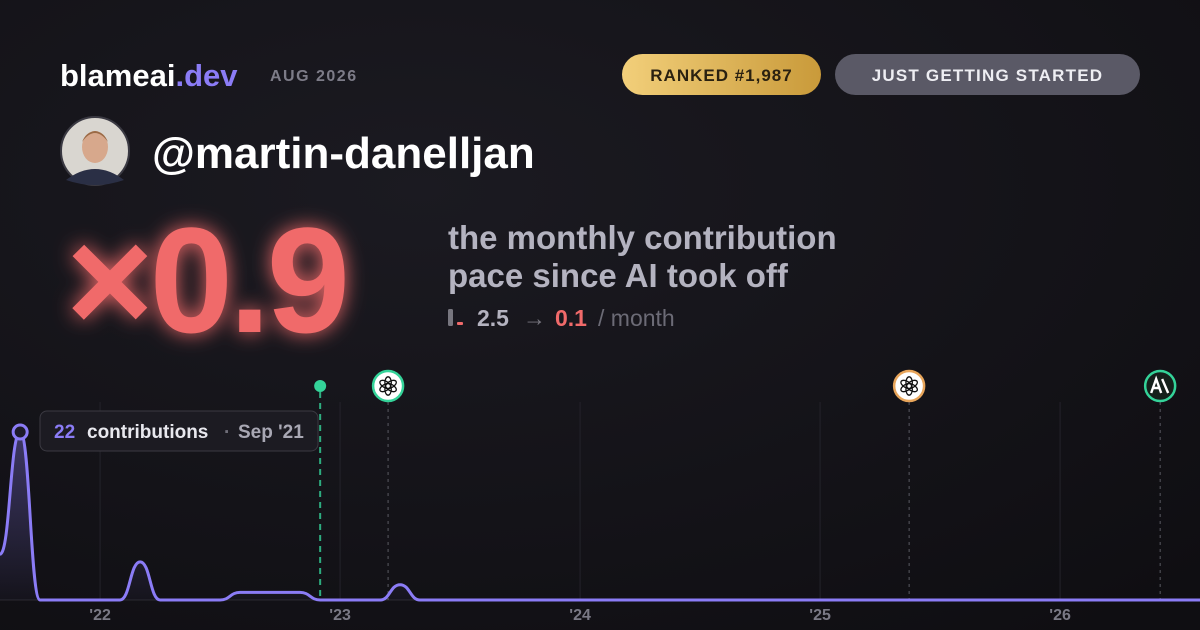  What do you see at coordinates (314, 76) in the screenshot?
I see `date: AUG 2026` at bounding box center [314, 76].